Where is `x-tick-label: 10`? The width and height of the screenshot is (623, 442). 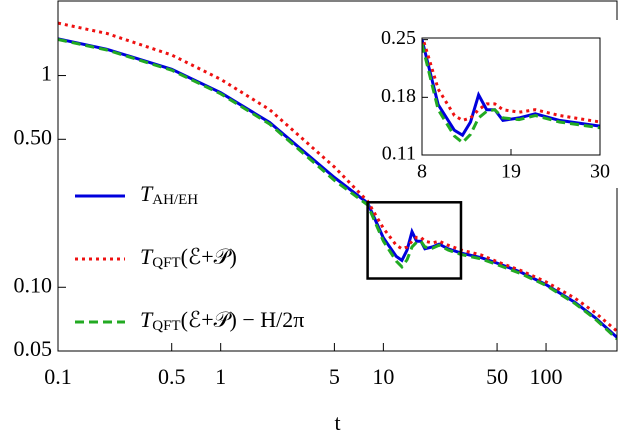
x-tick-label: 10 is located at coordinates (383, 376).